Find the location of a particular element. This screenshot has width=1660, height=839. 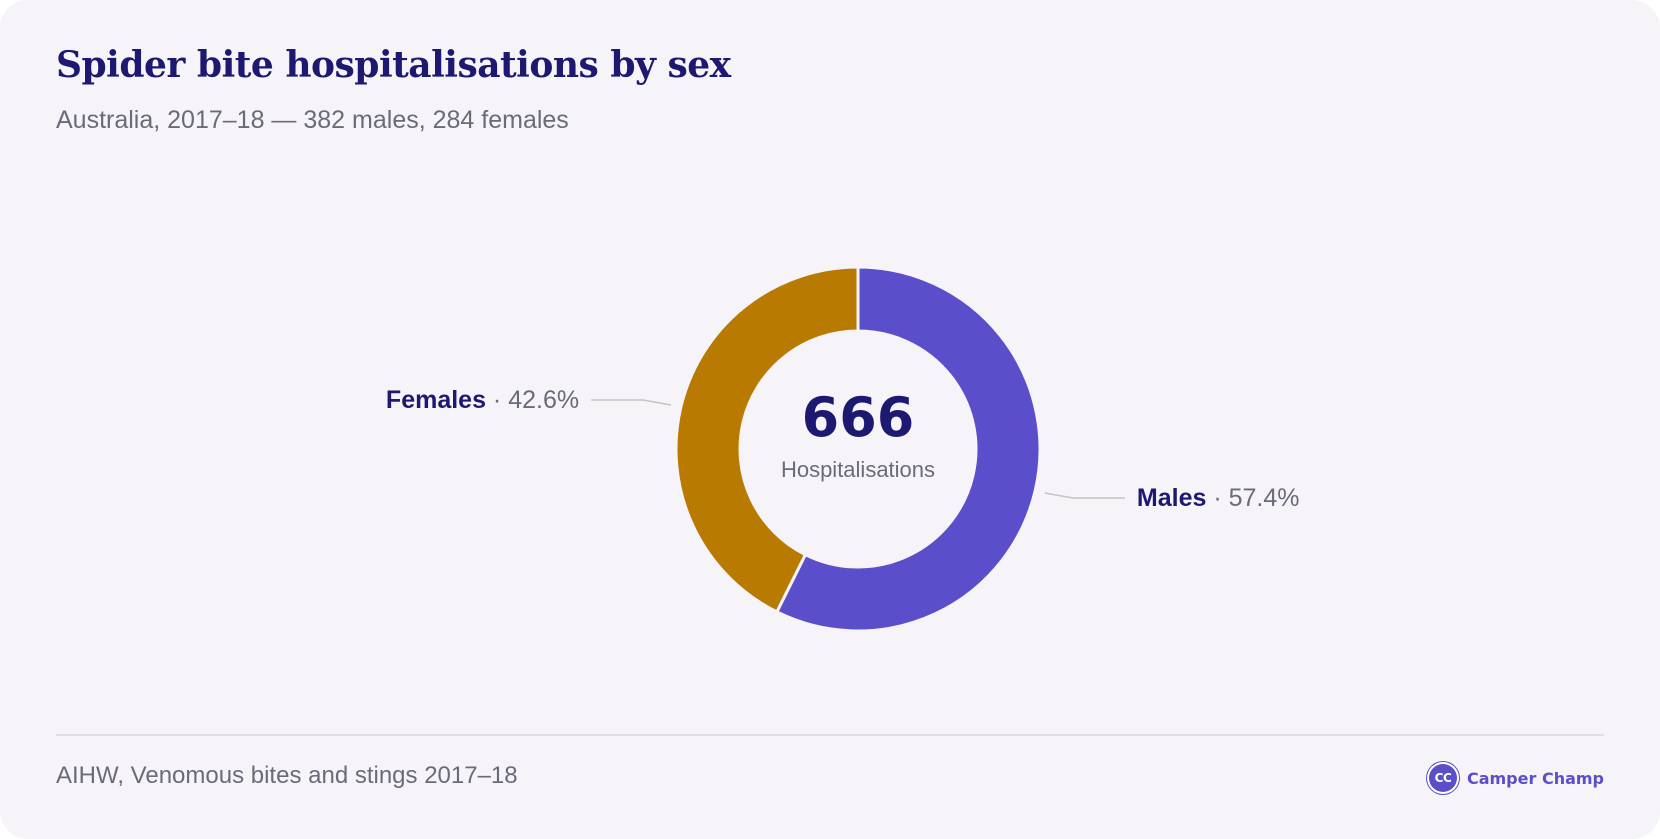

slice-label-males: Males · 57.4% is located at coordinates (1218, 498).